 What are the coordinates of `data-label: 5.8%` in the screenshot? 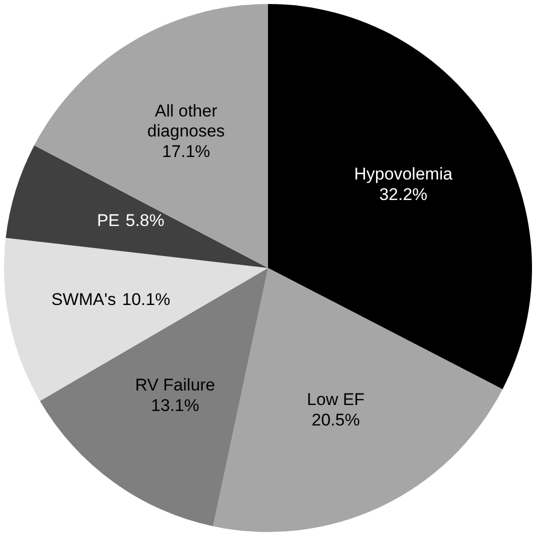 It's located at (145, 220).